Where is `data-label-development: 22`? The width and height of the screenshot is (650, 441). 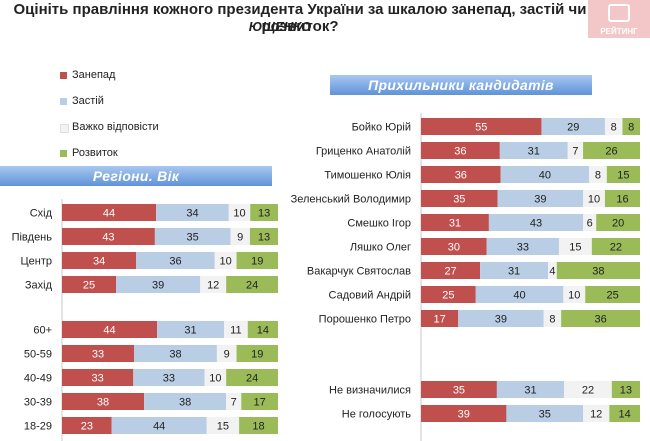 data-label-development: 22 is located at coordinates (616, 248).